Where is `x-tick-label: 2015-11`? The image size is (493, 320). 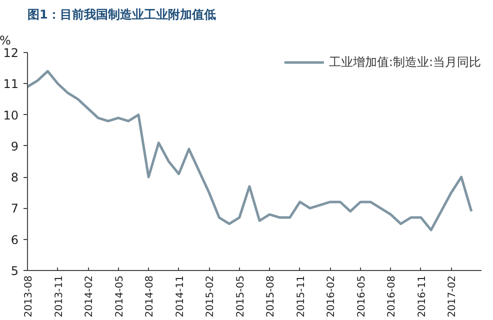 x-tick-label: 2015-11 is located at coordinates (301, 296).